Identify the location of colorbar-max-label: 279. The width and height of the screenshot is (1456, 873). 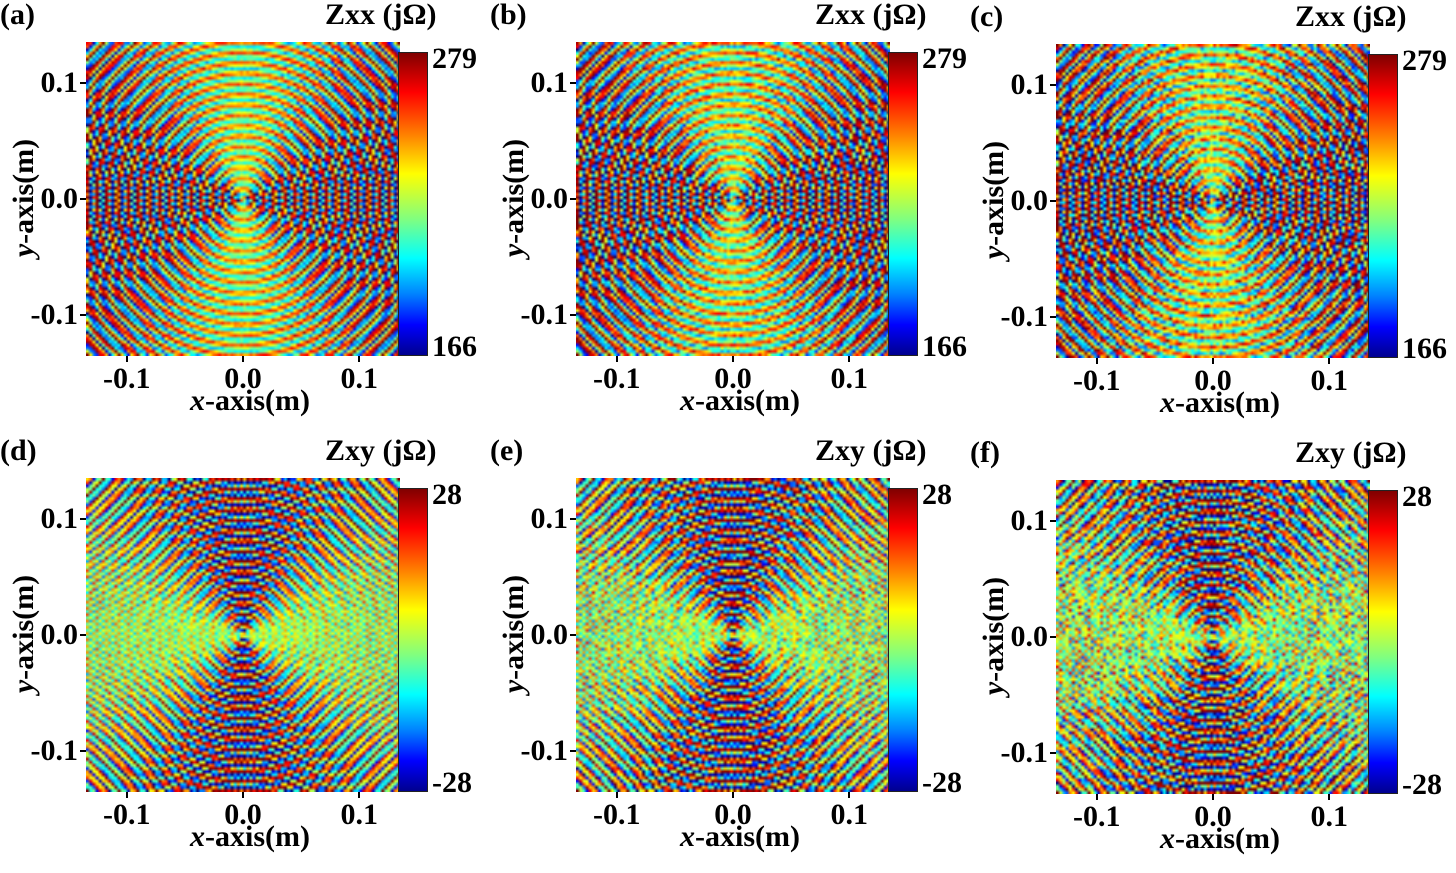
(944, 58).